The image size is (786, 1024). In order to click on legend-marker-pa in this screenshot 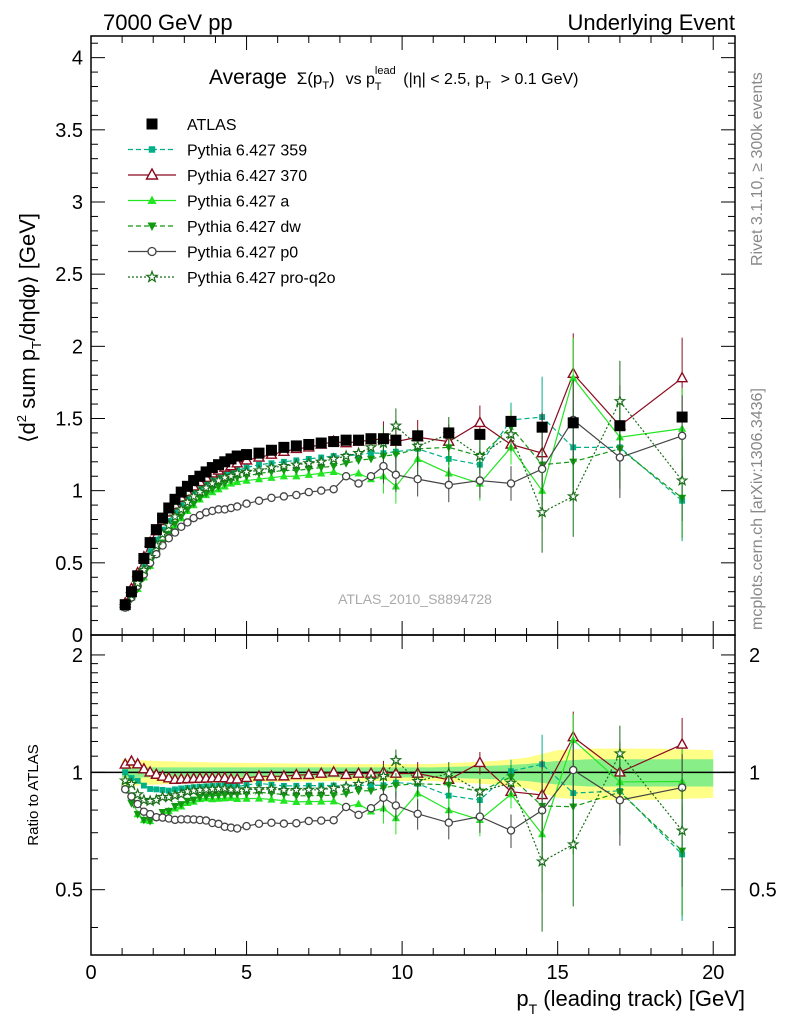, I will do `click(152, 199)`.